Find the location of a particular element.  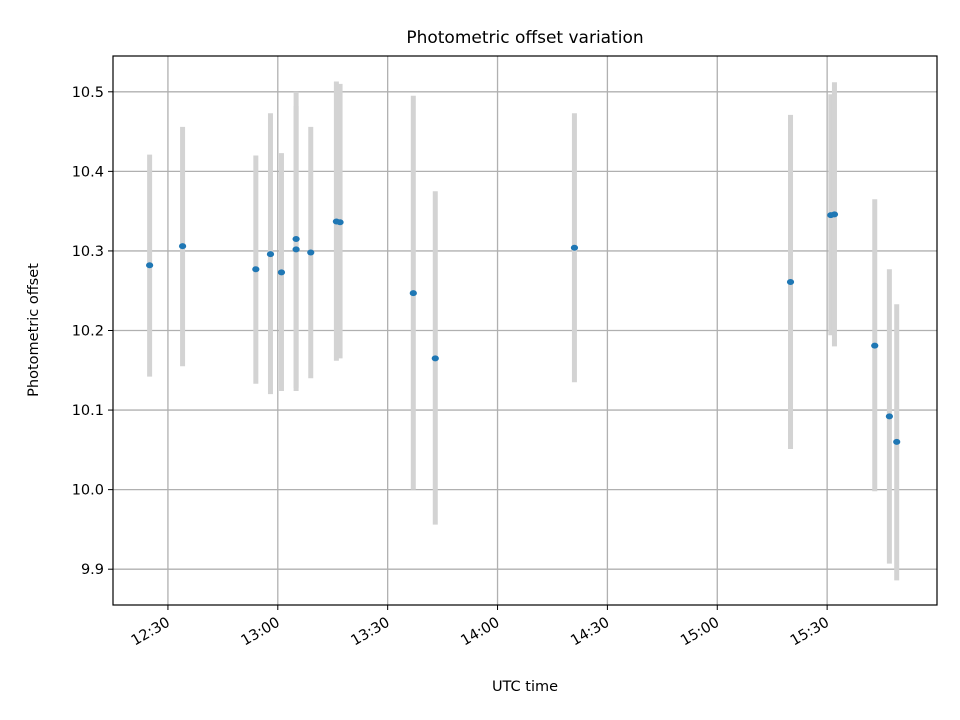

x-axis-label: UTC time is located at coordinates (525, 687).